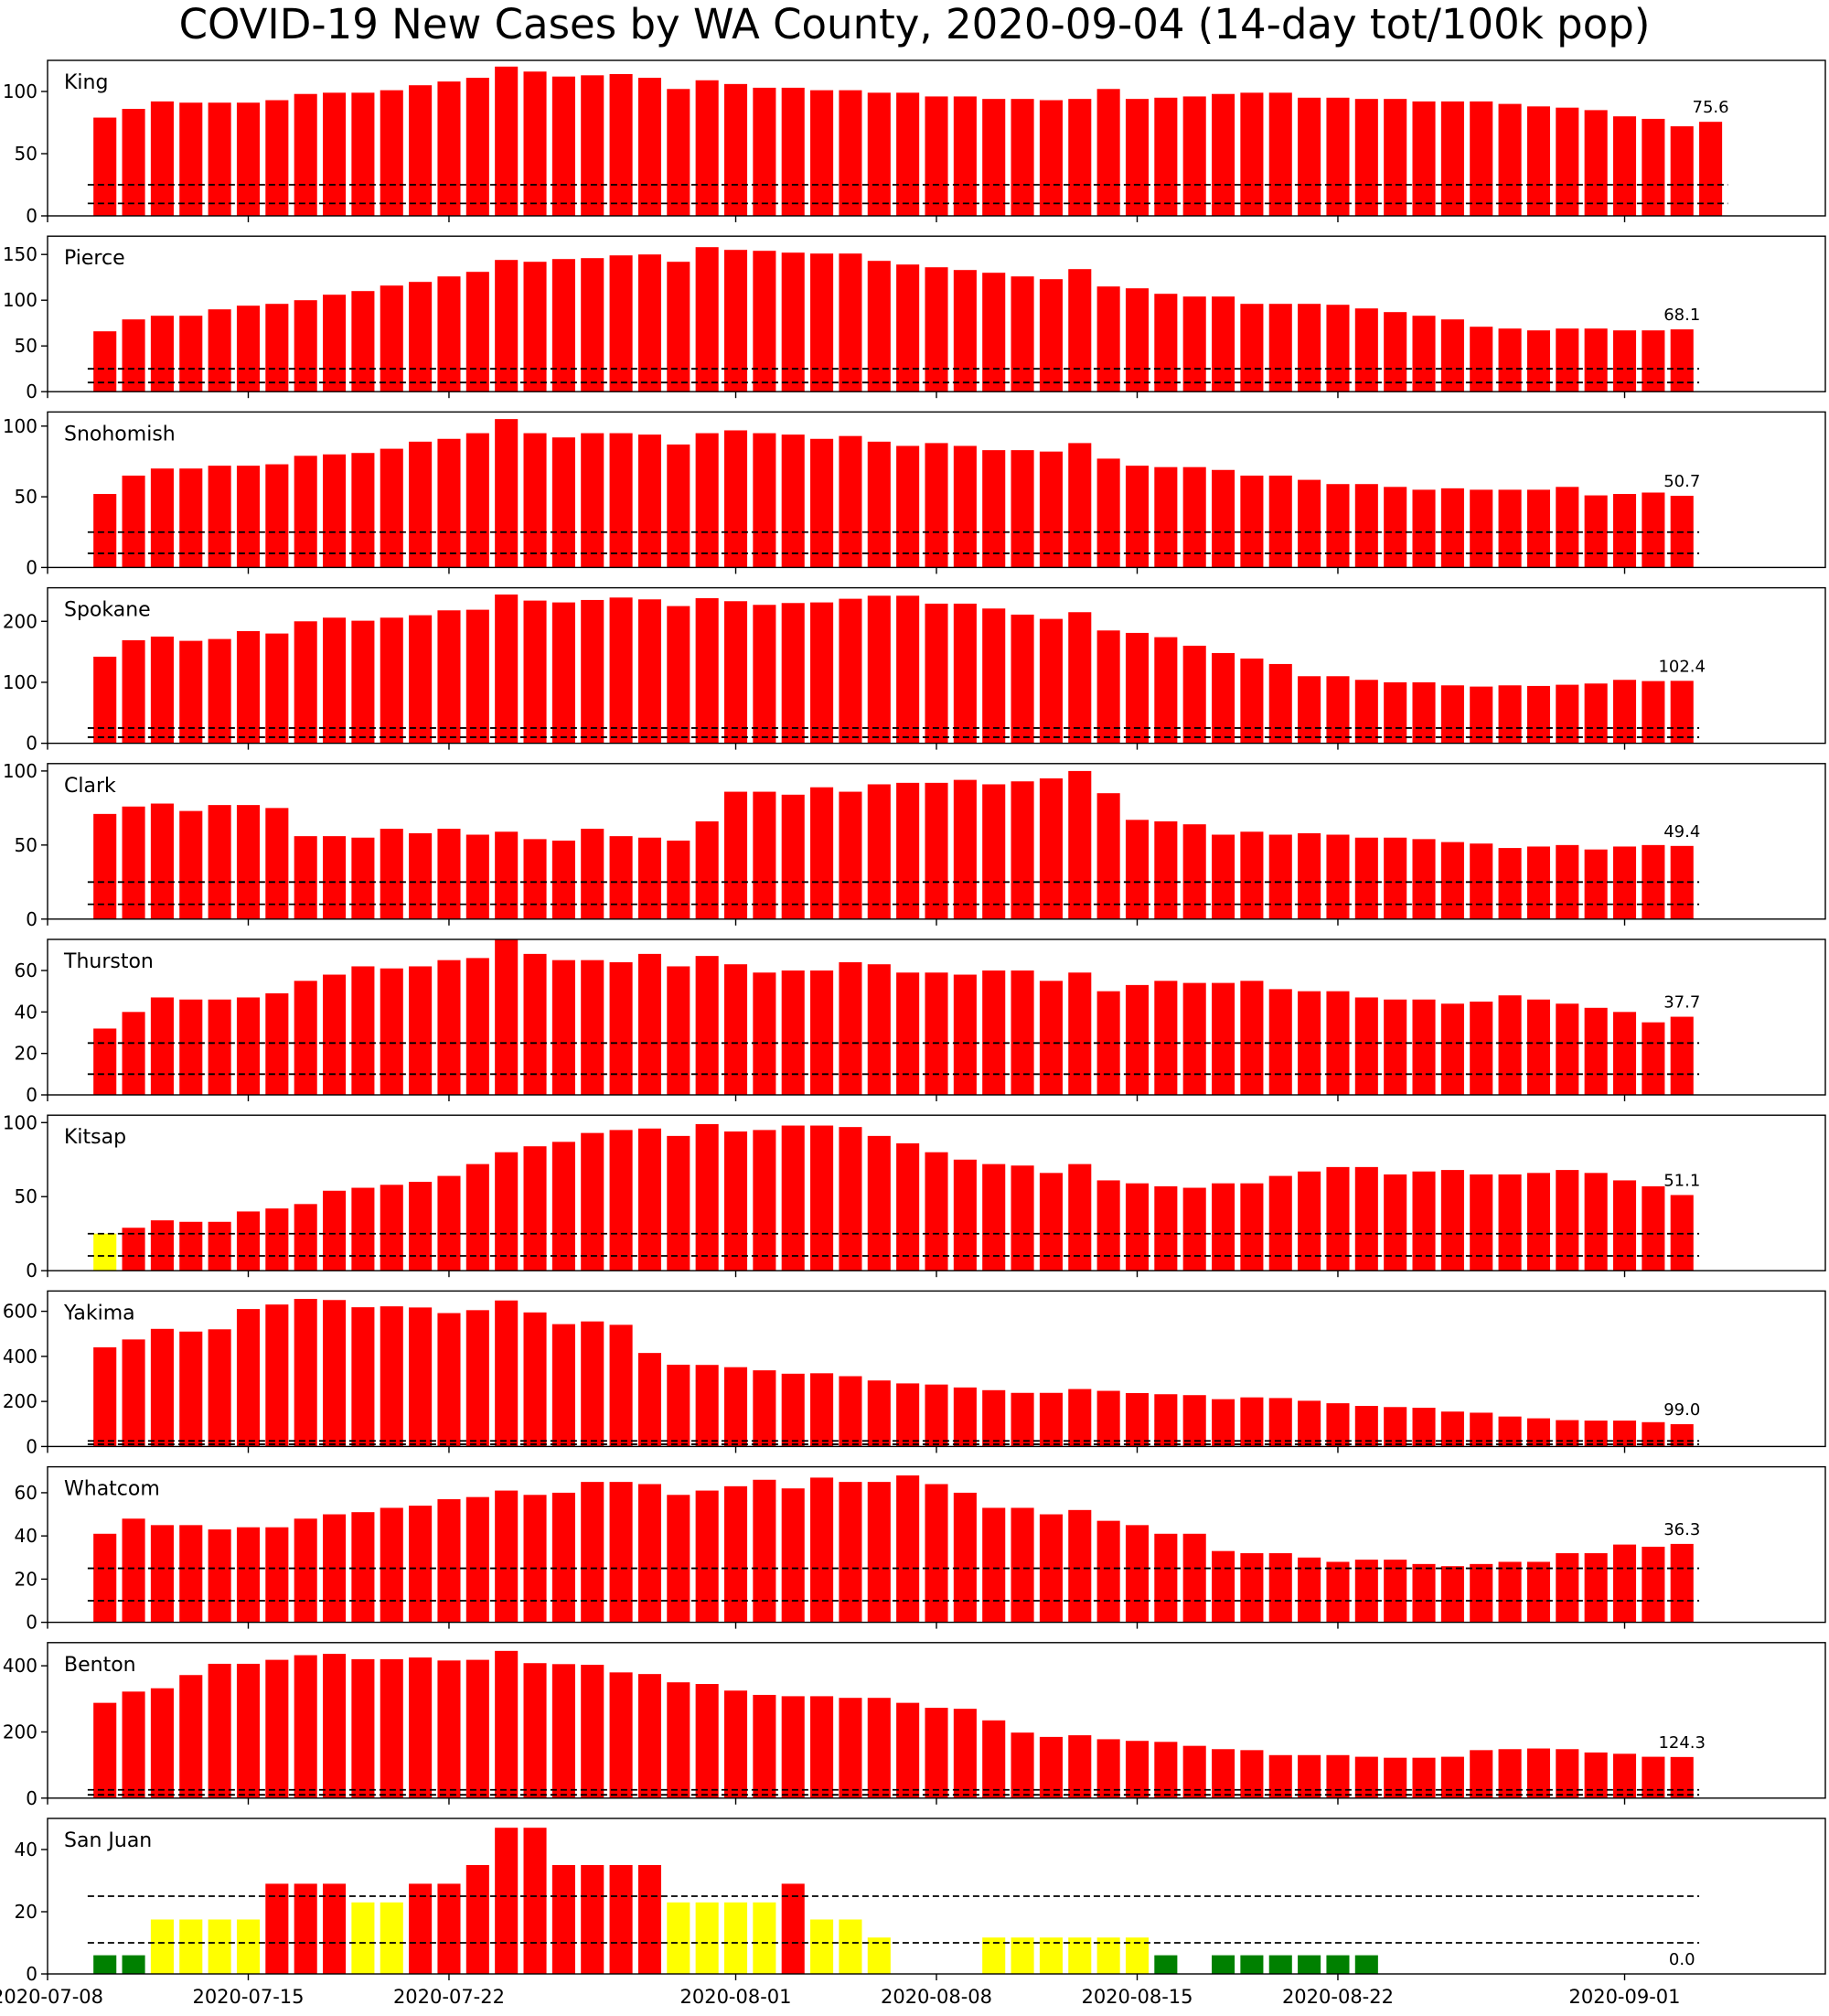 The width and height of the screenshot is (1829, 2016). I want to click on county-name: Benton, so click(100, 1665).